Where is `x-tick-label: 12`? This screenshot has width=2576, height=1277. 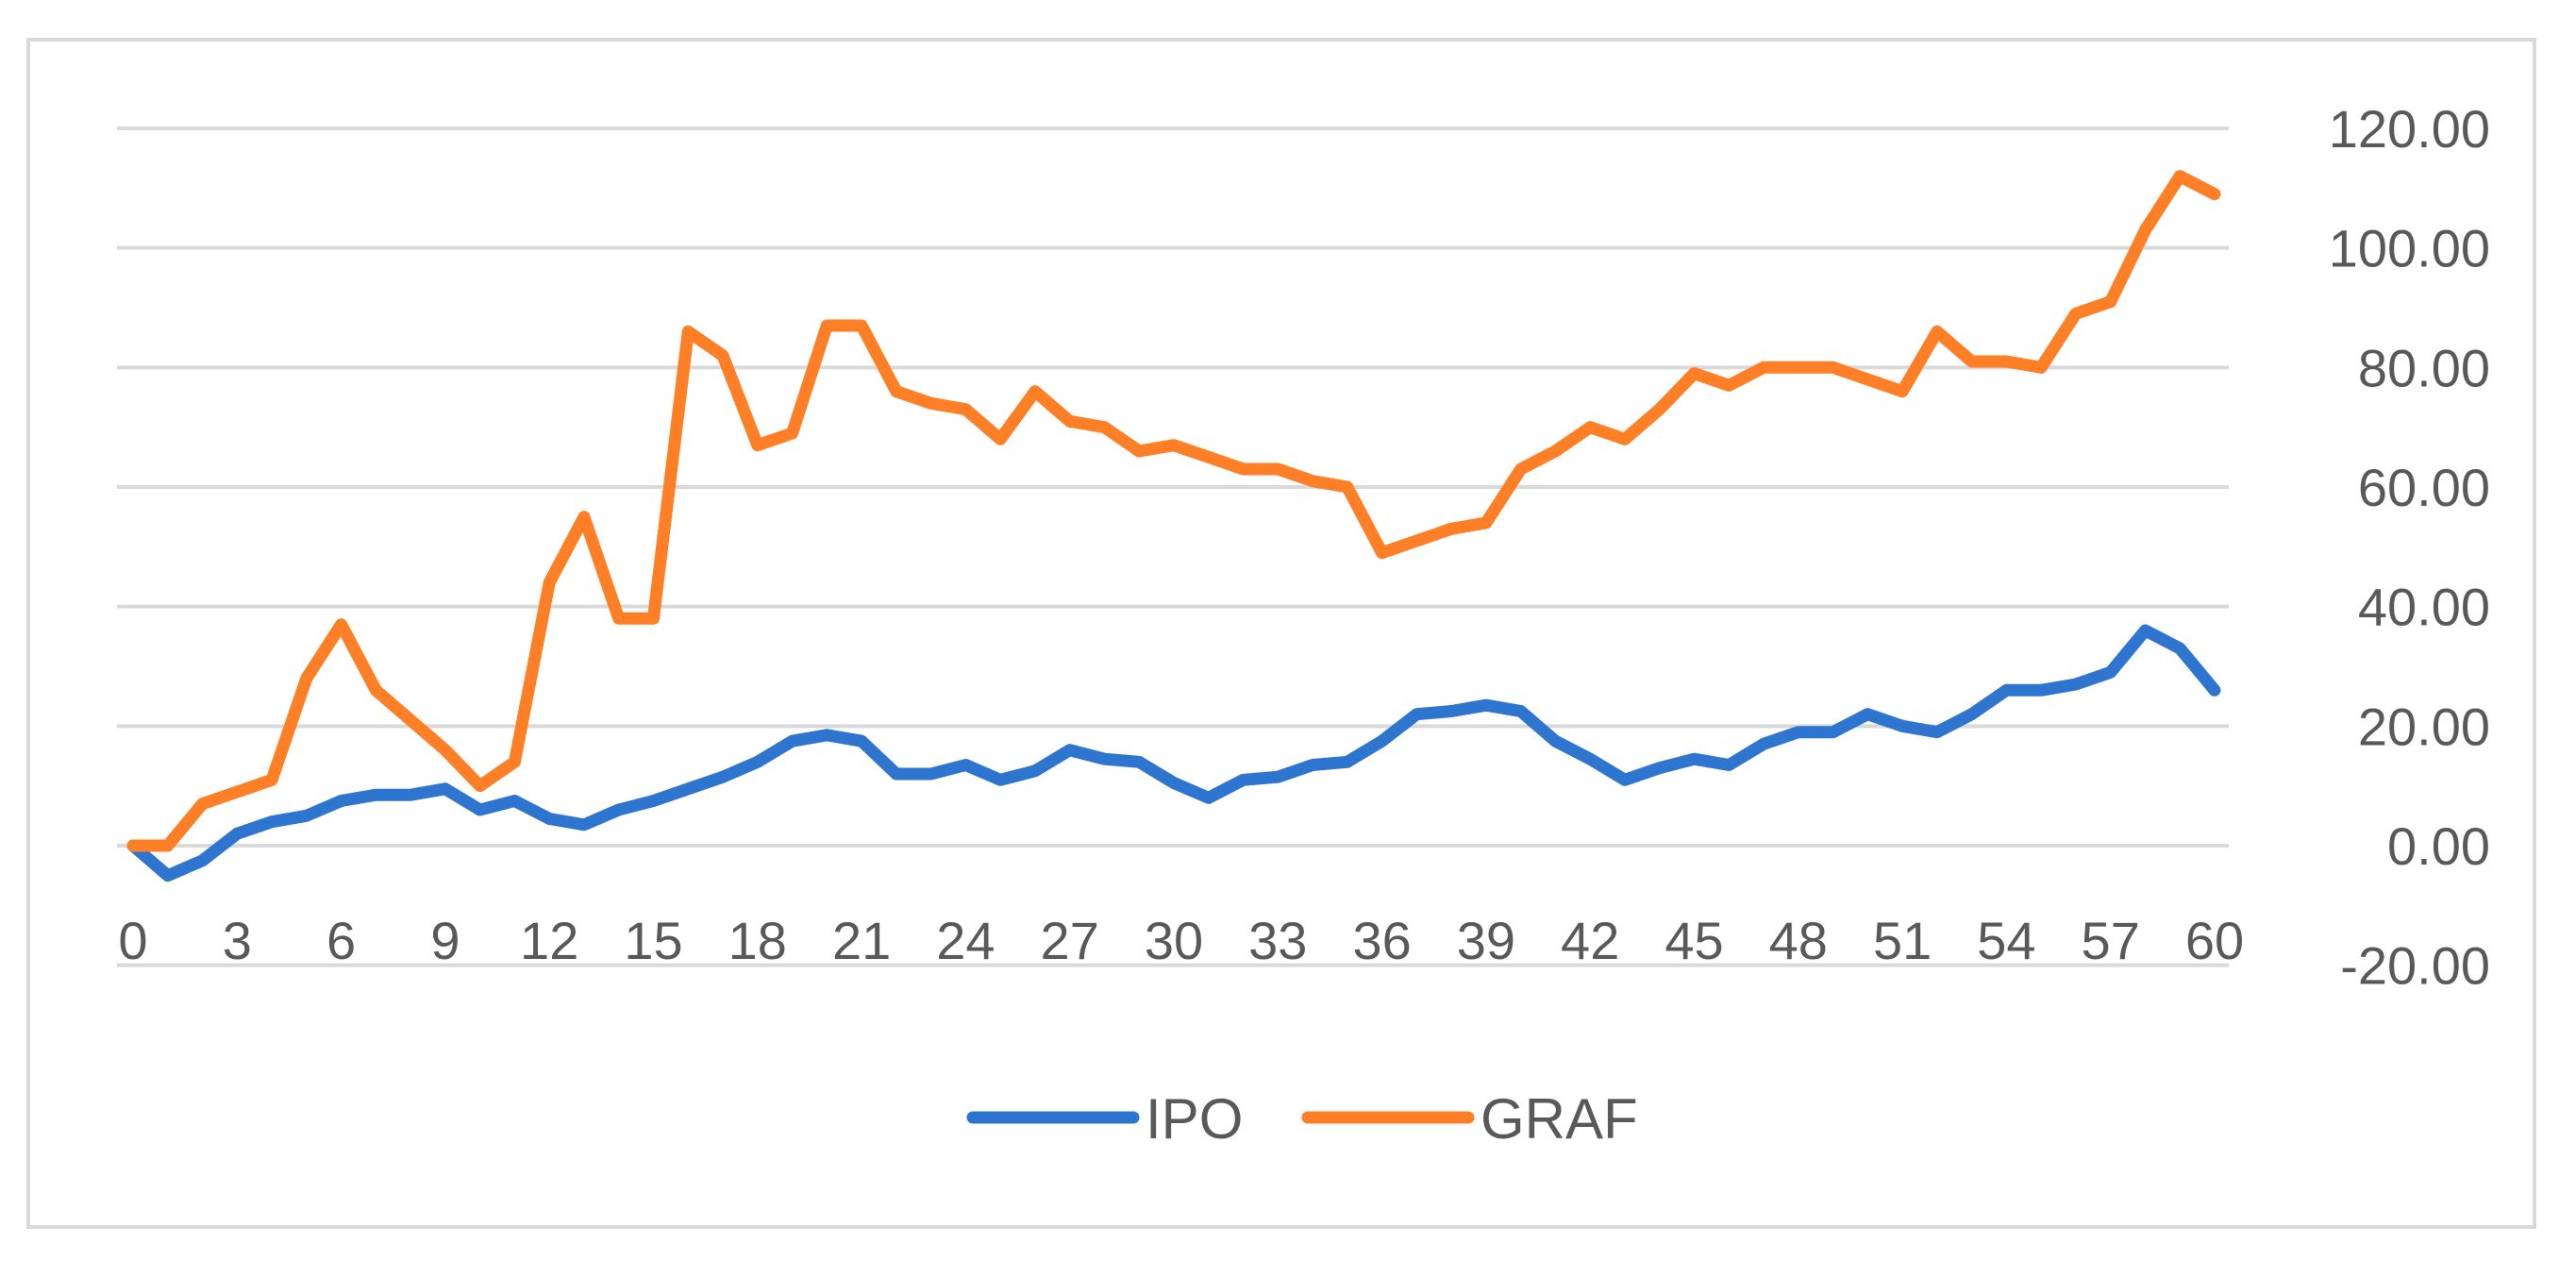 x-tick-label: 12 is located at coordinates (549, 940).